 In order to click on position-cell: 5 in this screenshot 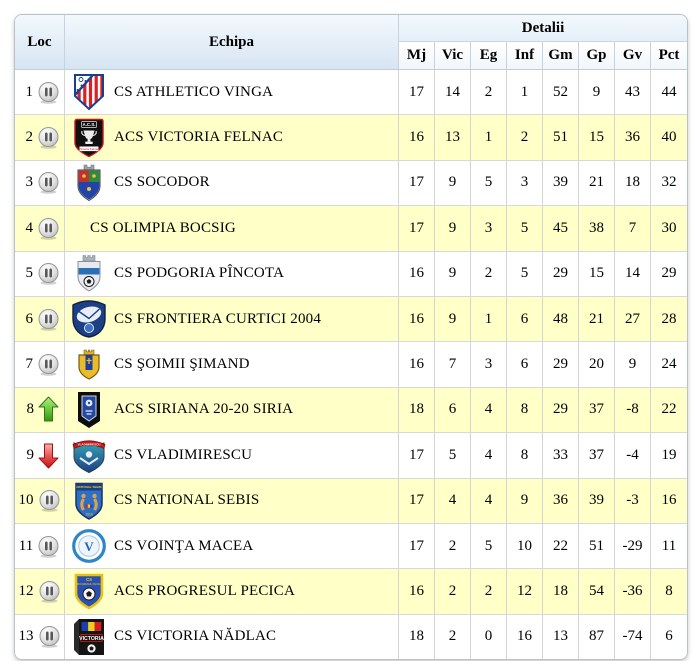, I will do `click(40, 273)`.